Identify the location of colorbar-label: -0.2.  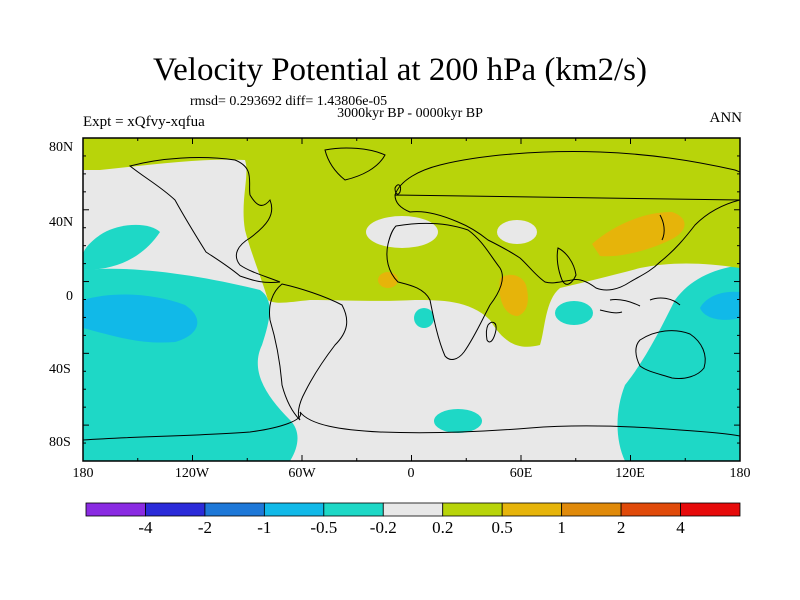
(383, 527).